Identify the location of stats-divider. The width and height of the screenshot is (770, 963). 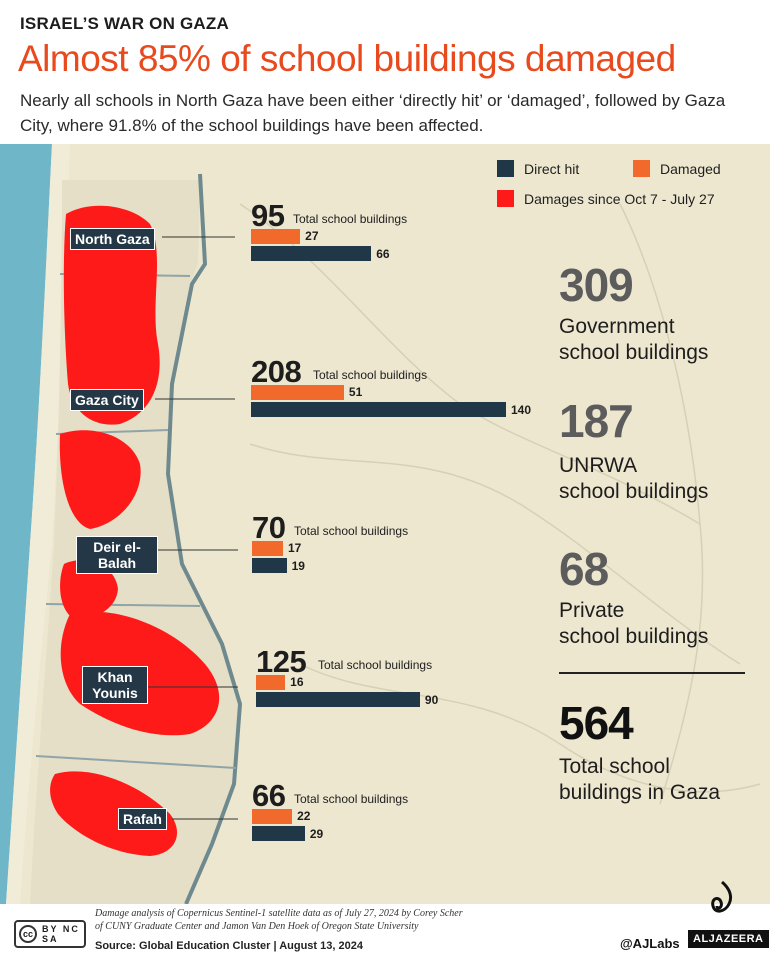
(652, 673).